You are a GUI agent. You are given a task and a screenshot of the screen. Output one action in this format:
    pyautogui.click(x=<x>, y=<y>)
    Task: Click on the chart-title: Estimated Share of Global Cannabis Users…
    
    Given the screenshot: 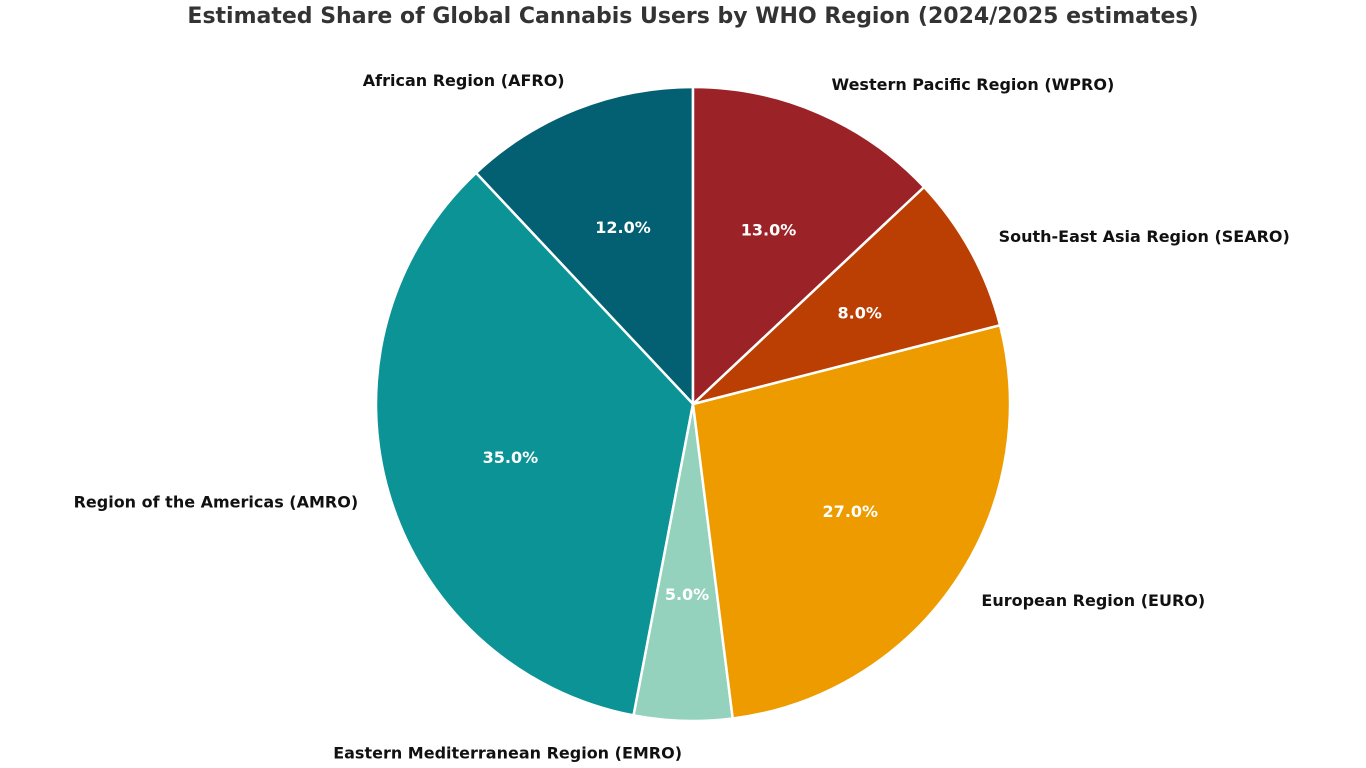 What is the action you would take?
    pyautogui.click(x=692, y=16)
    